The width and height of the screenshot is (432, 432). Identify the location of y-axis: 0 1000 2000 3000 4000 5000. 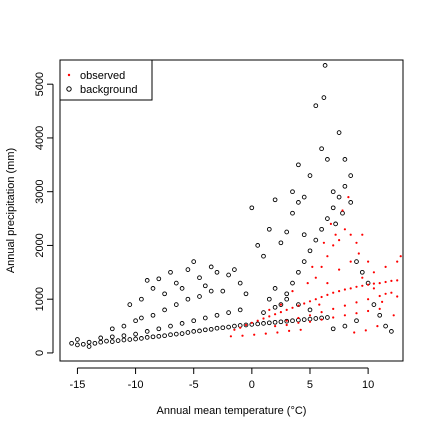
(44, 214).